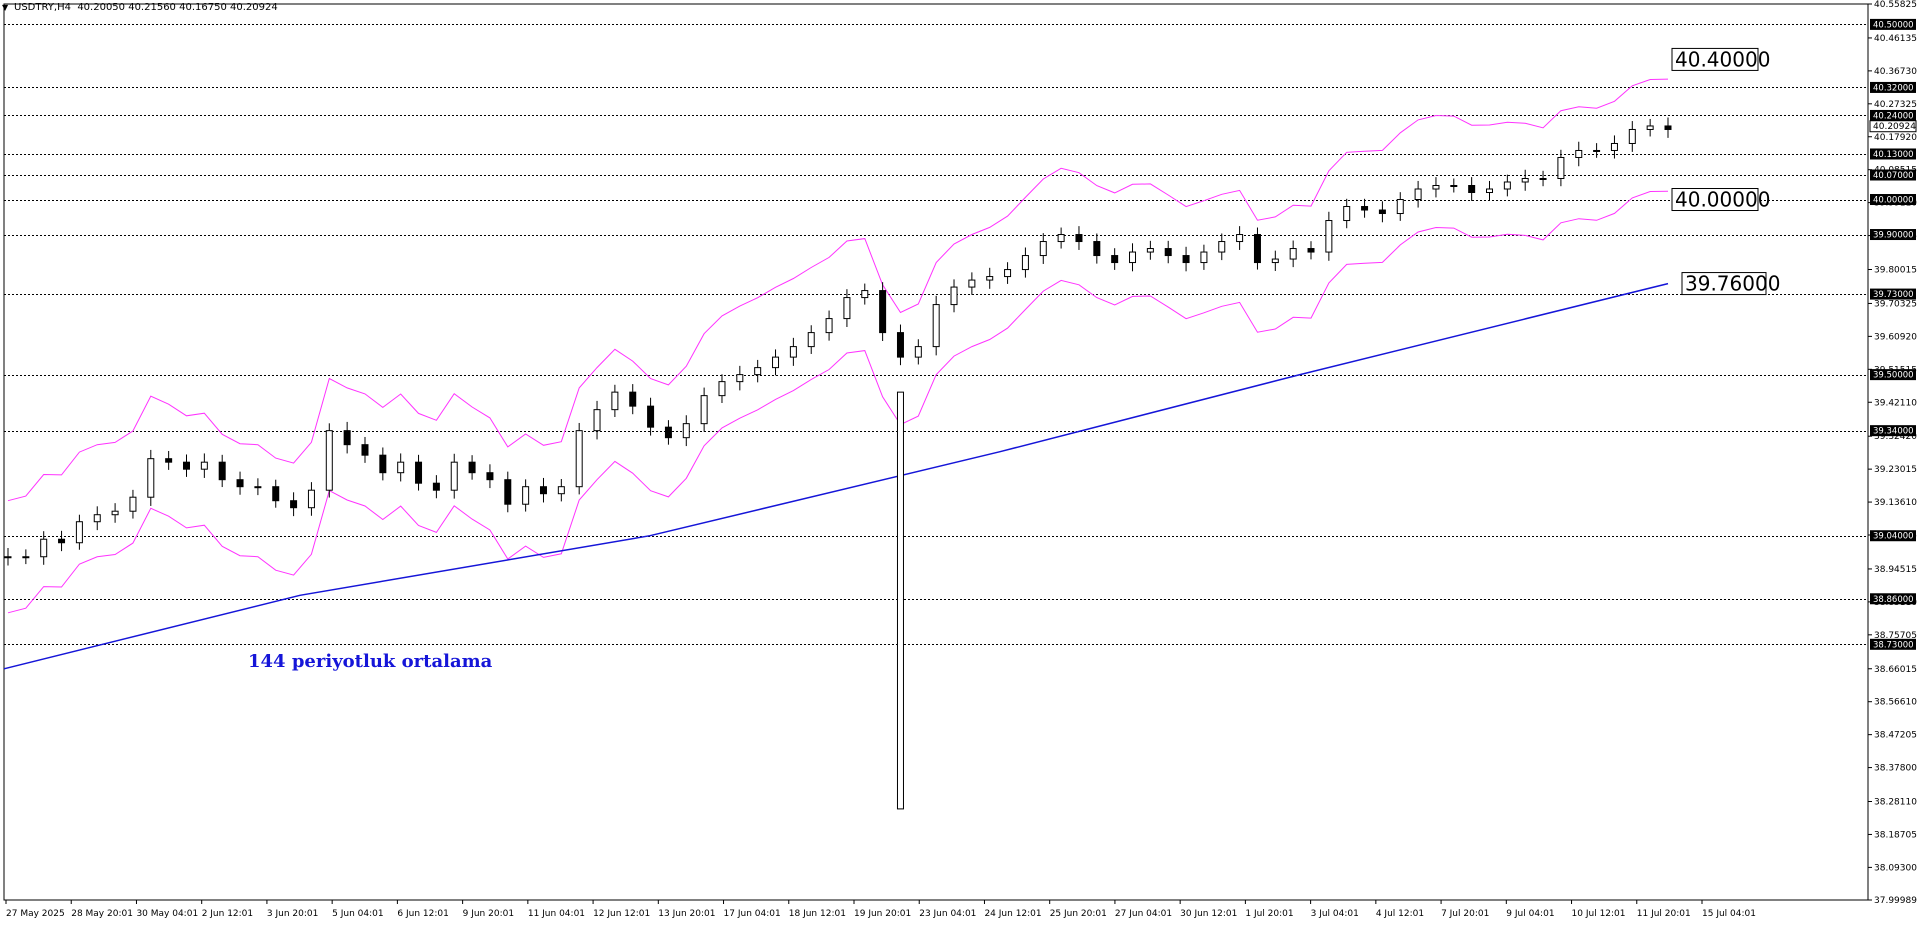 The image size is (1920, 927). I want to click on level-label: 40.13000, so click(1893, 155).